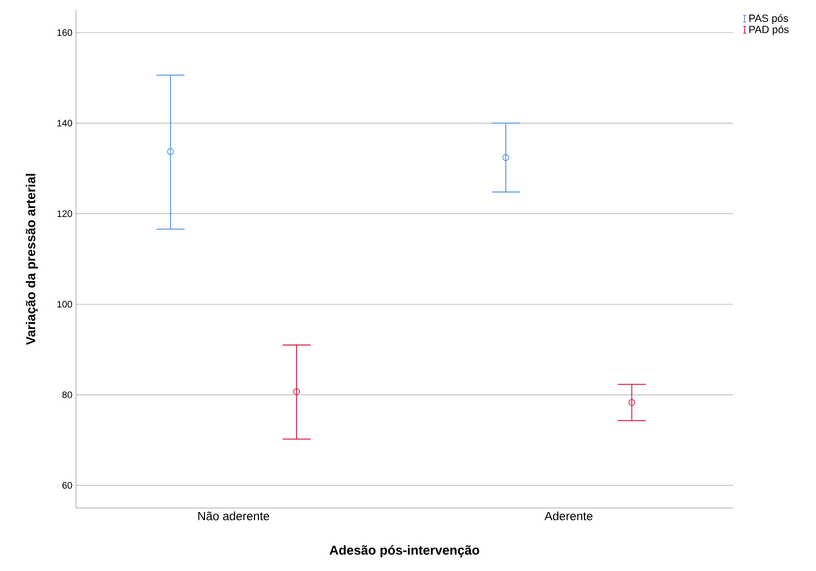  Describe the element at coordinates (64, 123) in the screenshot. I see `y-tick-label: 140` at that location.